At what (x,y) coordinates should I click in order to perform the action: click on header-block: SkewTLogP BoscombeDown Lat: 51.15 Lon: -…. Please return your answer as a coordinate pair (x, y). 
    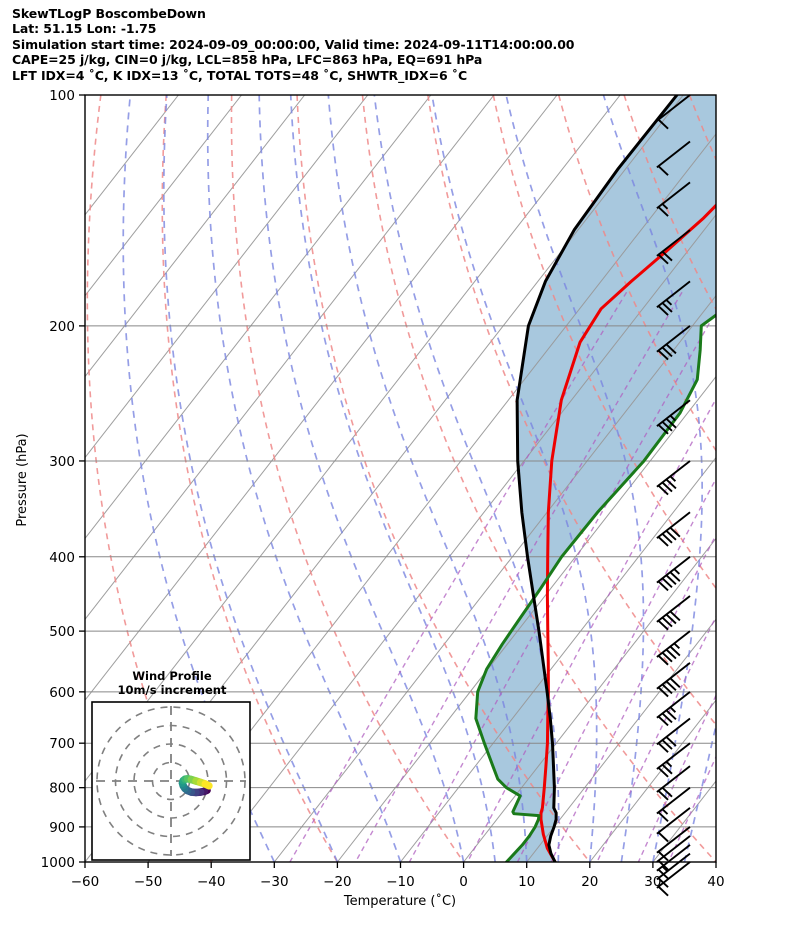
    Looking at the image, I should click on (397, 44).